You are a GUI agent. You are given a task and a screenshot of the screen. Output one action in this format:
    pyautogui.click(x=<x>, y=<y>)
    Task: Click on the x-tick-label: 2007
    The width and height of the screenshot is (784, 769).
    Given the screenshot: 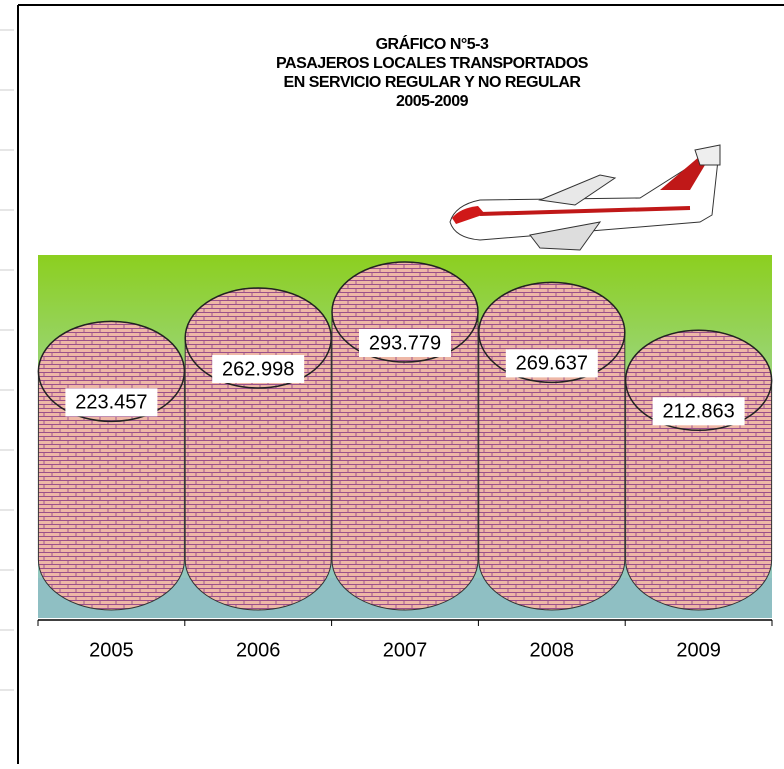 What is the action you would take?
    pyautogui.click(x=405, y=650)
    